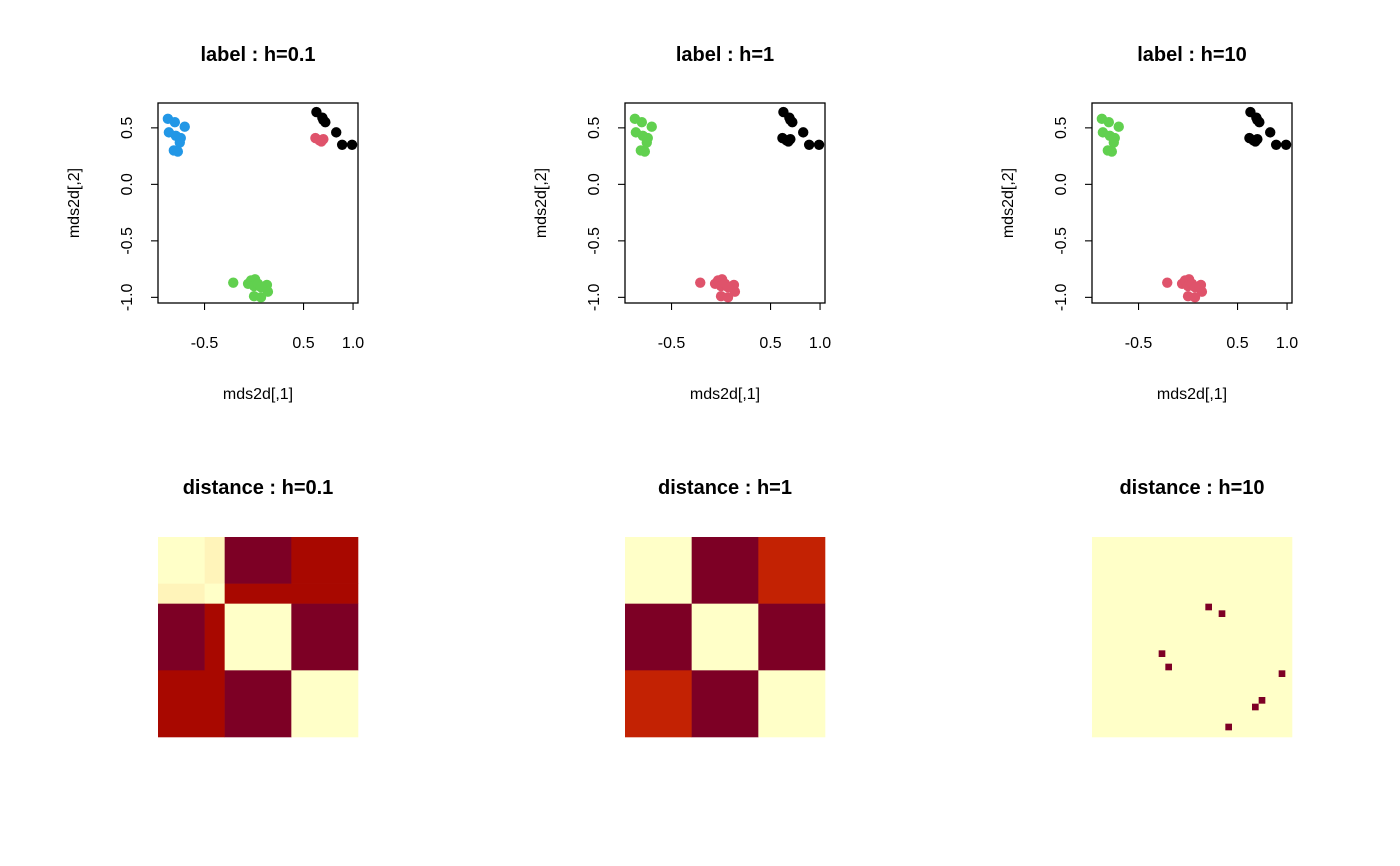 The height and width of the screenshot is (866, 1400). I want to click on y-tick-label: -1.0, so click(594, 297).